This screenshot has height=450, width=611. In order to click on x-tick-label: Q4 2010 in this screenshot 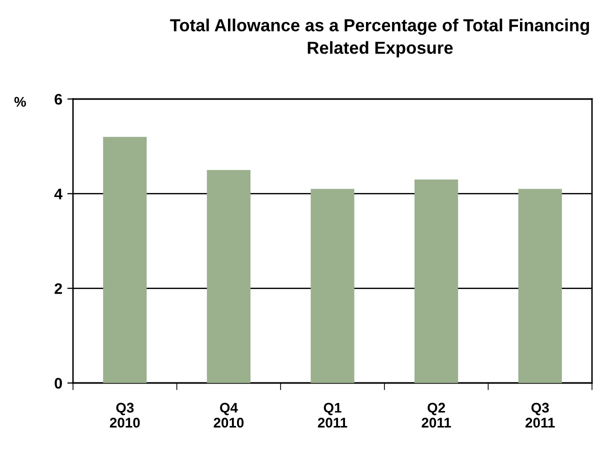, I will do `click(229, 415)`.